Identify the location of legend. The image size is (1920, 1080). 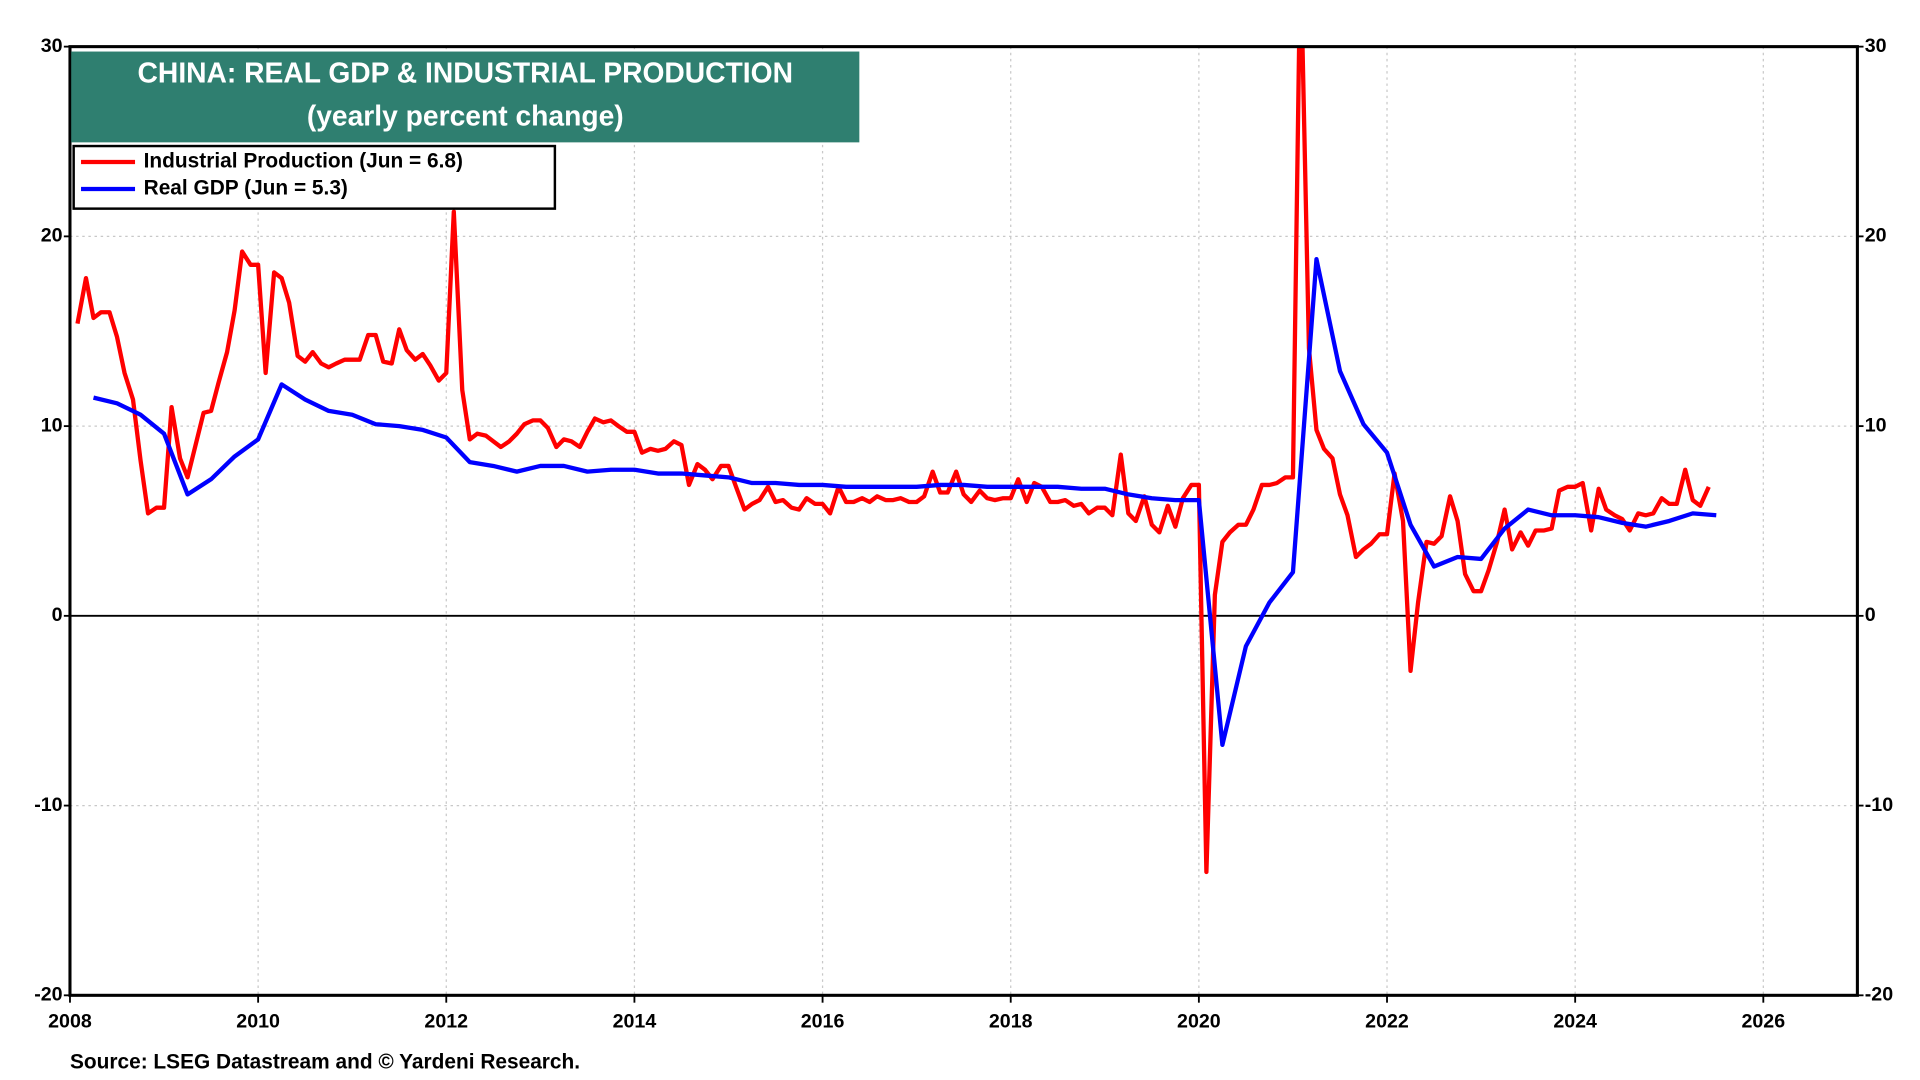
(314, 177).